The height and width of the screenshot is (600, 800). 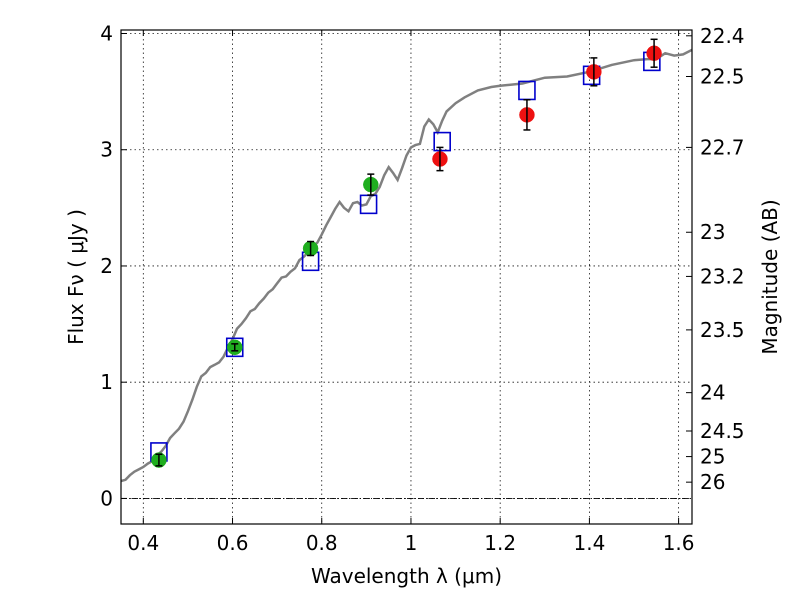 I want to click on right-tick-label: 24, so click(x=712, y=393).